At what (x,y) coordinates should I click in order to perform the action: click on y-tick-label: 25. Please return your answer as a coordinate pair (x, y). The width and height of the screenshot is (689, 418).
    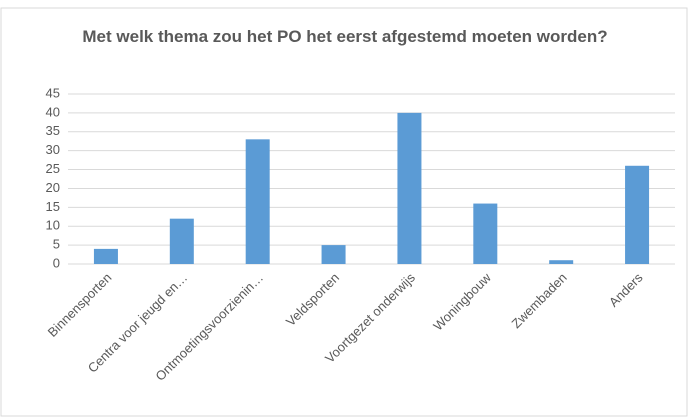
    Looking at the image, I should click on (53, 168).